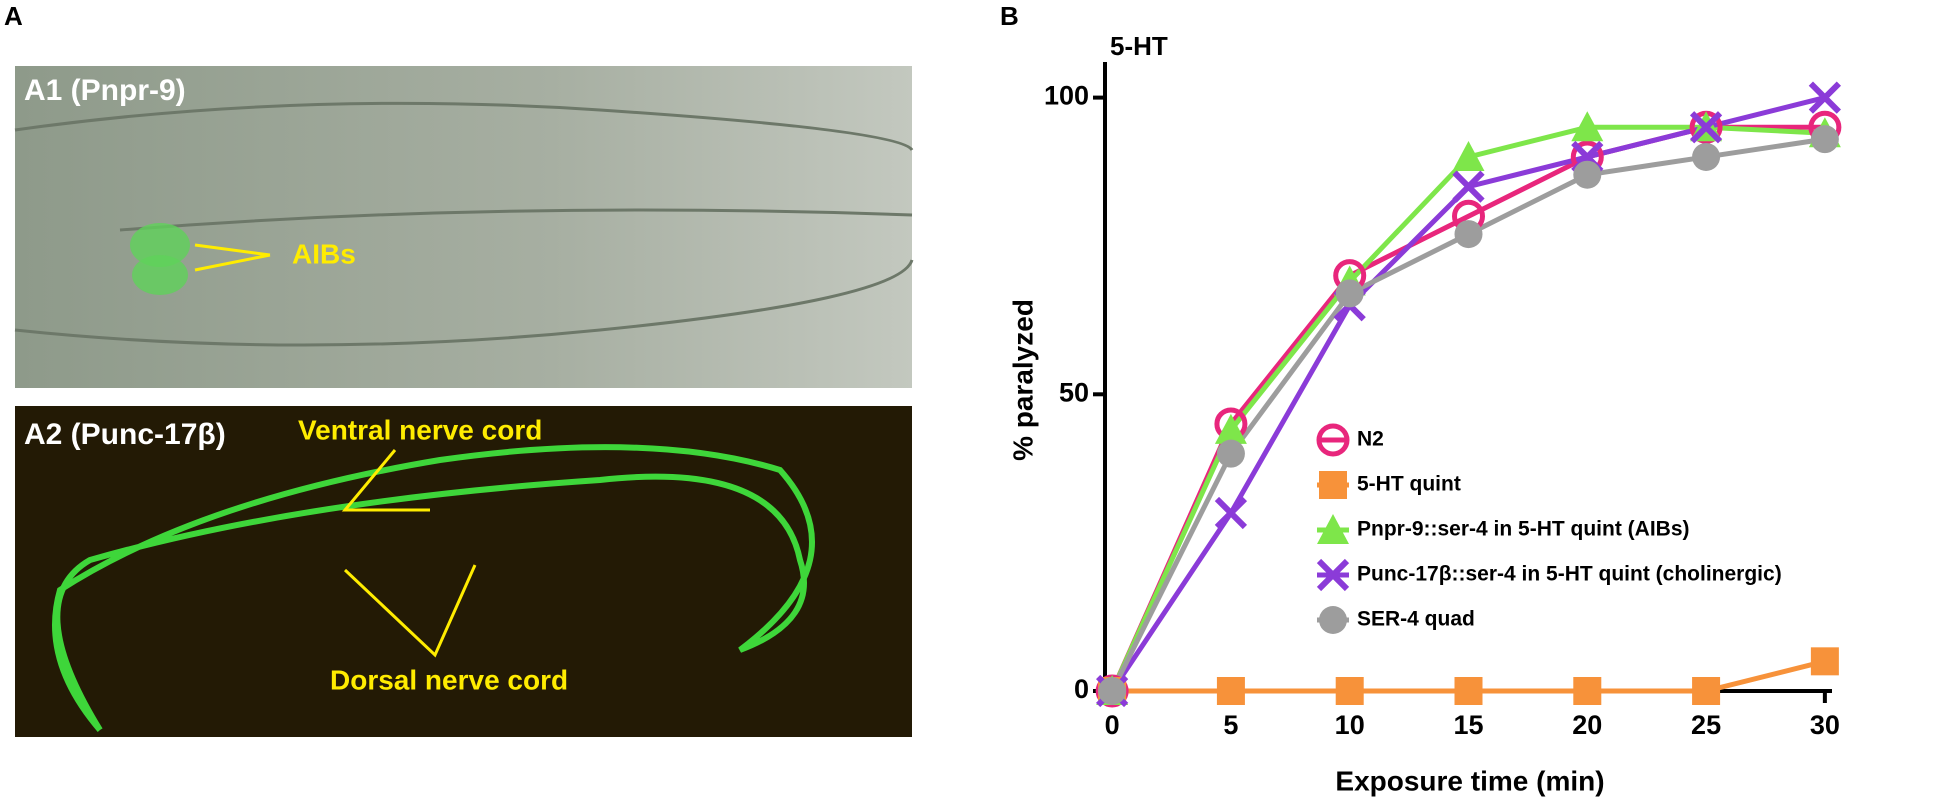 The image size is (1941, 800). Describe the element at coordinates (1112, 725) in the screenshot. I see `x-tick-label: 0` at that location.